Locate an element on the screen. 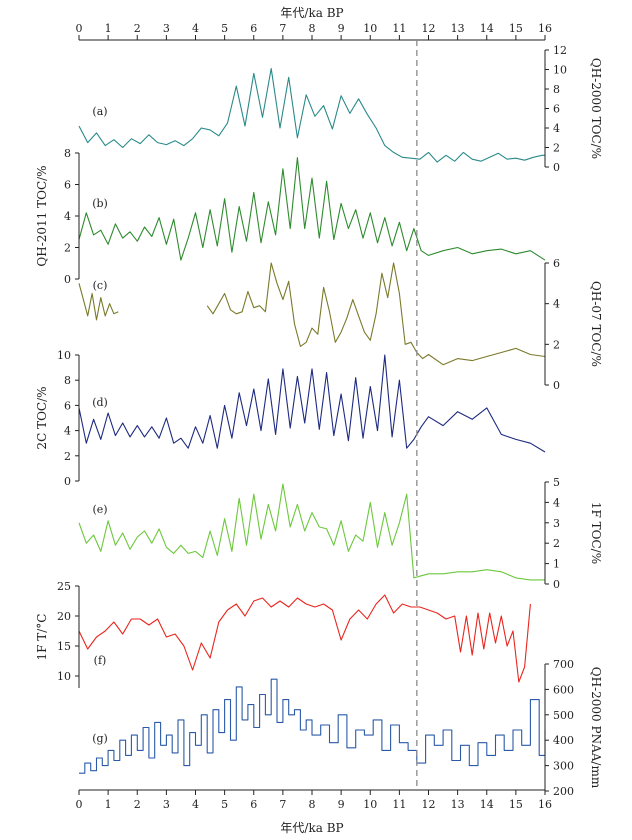  y-tick-label-d-2: 4 is located at coordinates (67, 431).